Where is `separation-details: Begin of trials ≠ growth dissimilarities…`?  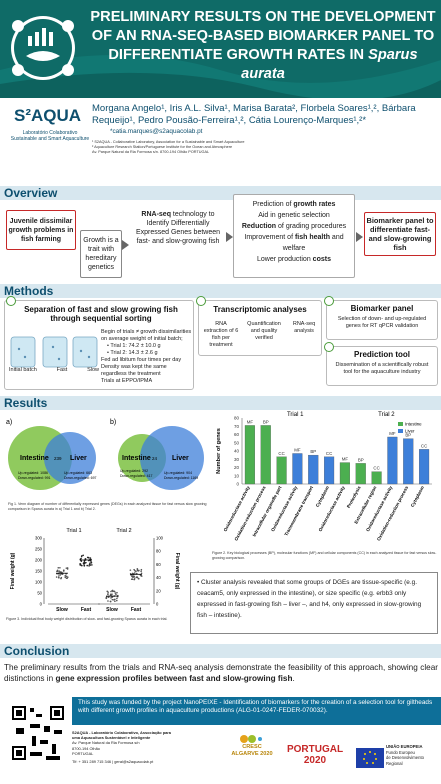 separation-details: Begin of trials ≠ growth dissimilarities… is located at coordinates (147, 357).